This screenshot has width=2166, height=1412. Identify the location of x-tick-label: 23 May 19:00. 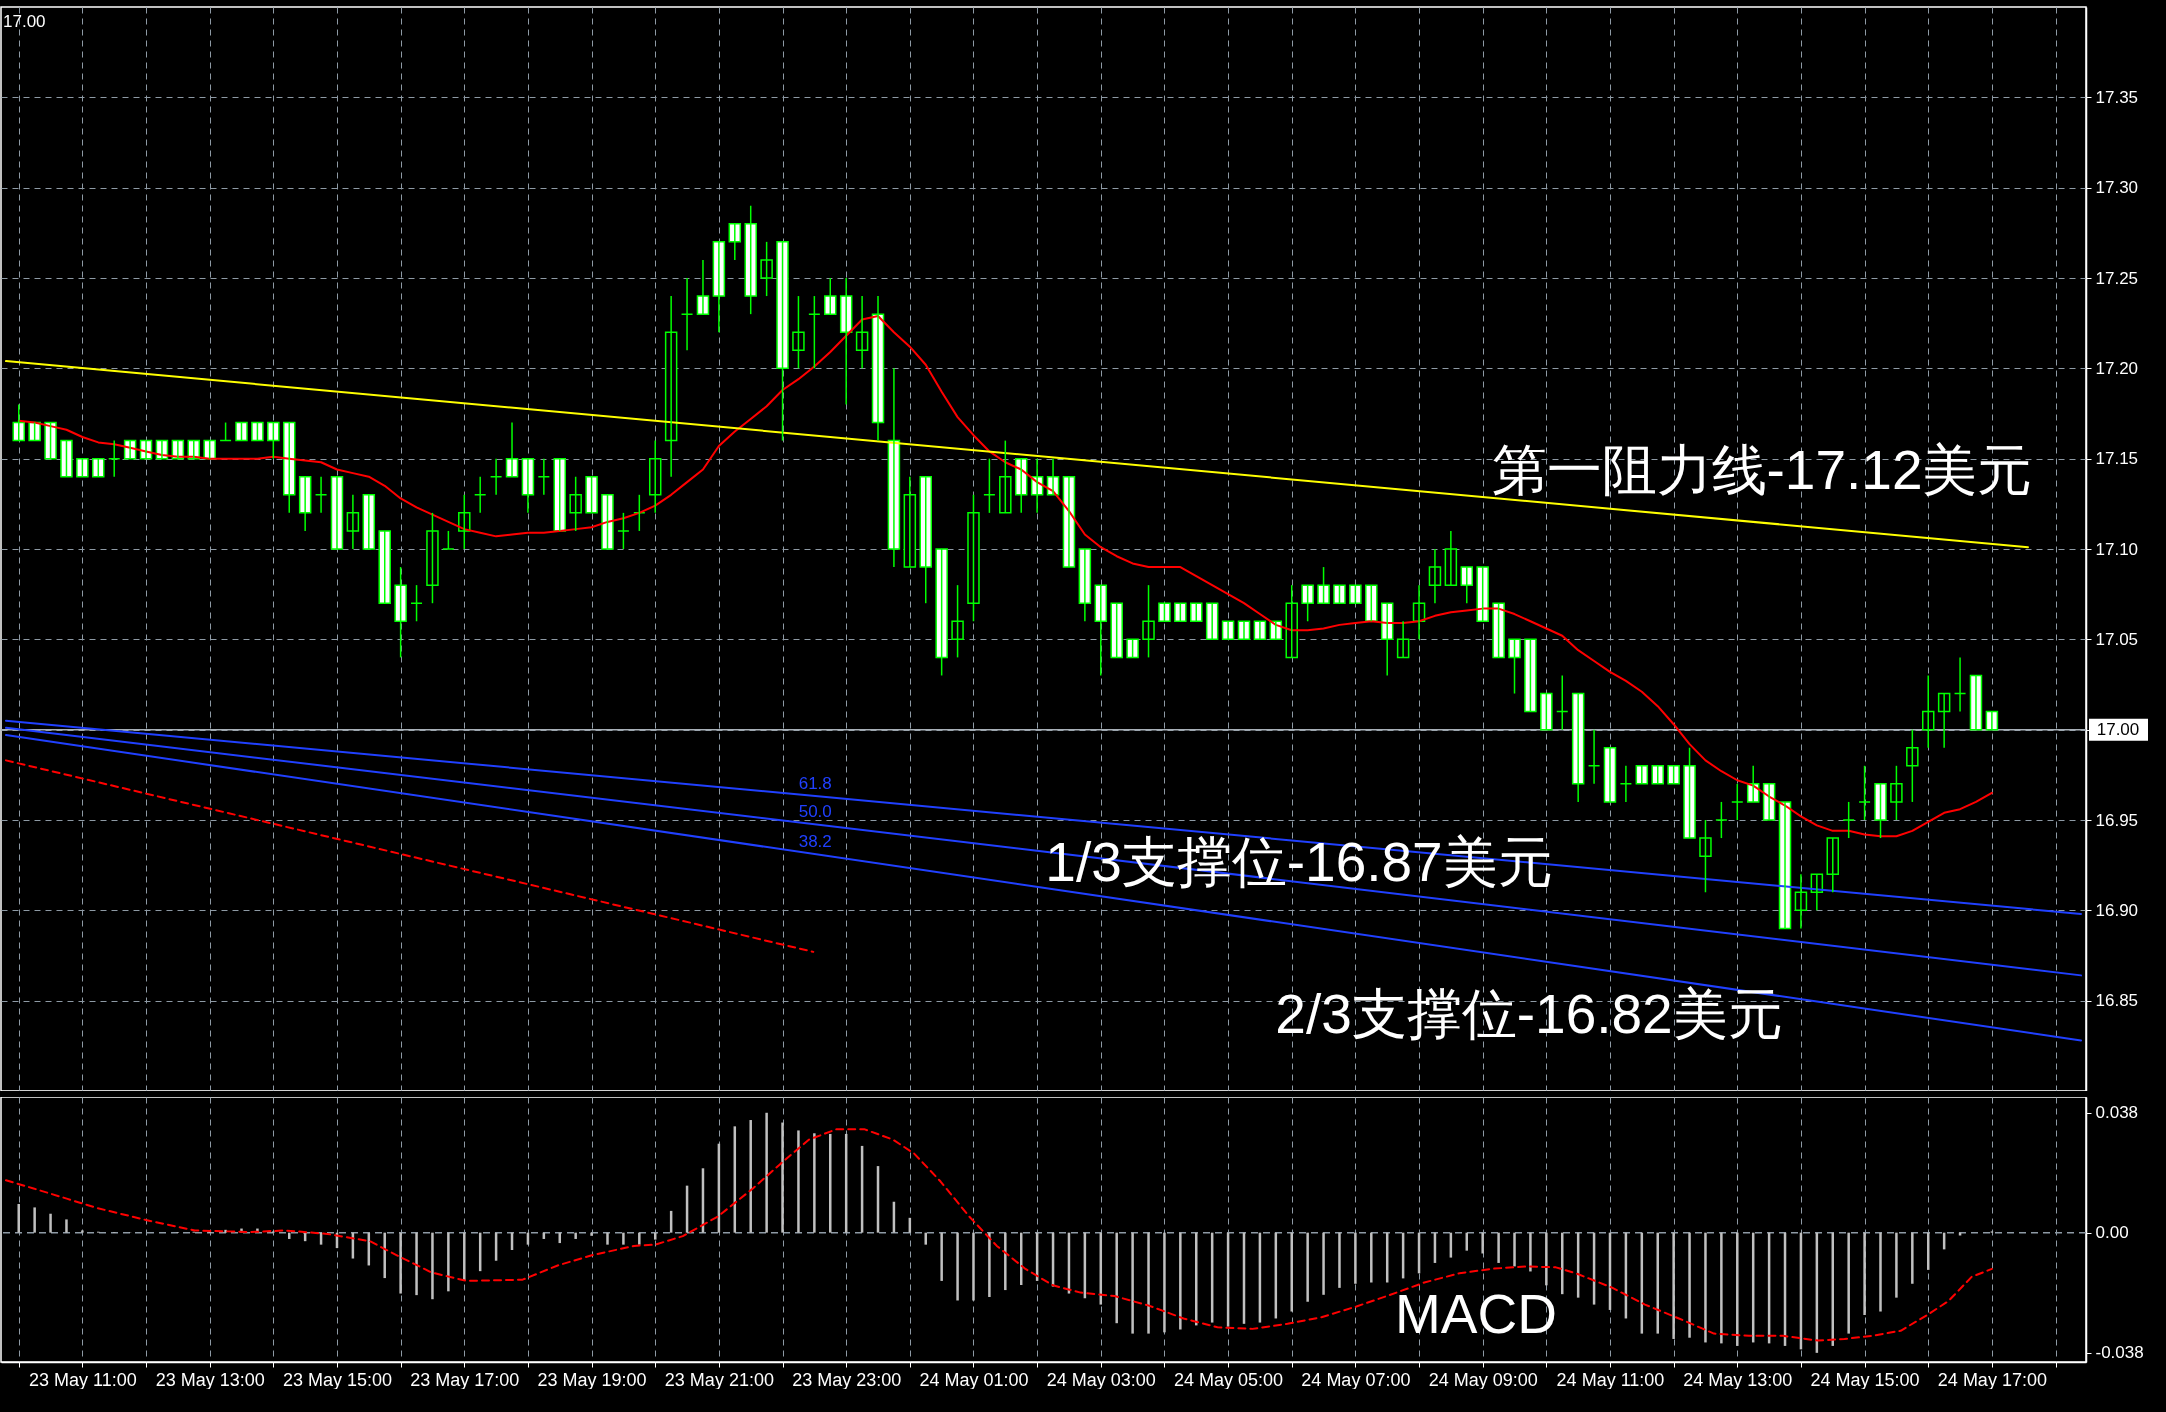
(592, 1379).